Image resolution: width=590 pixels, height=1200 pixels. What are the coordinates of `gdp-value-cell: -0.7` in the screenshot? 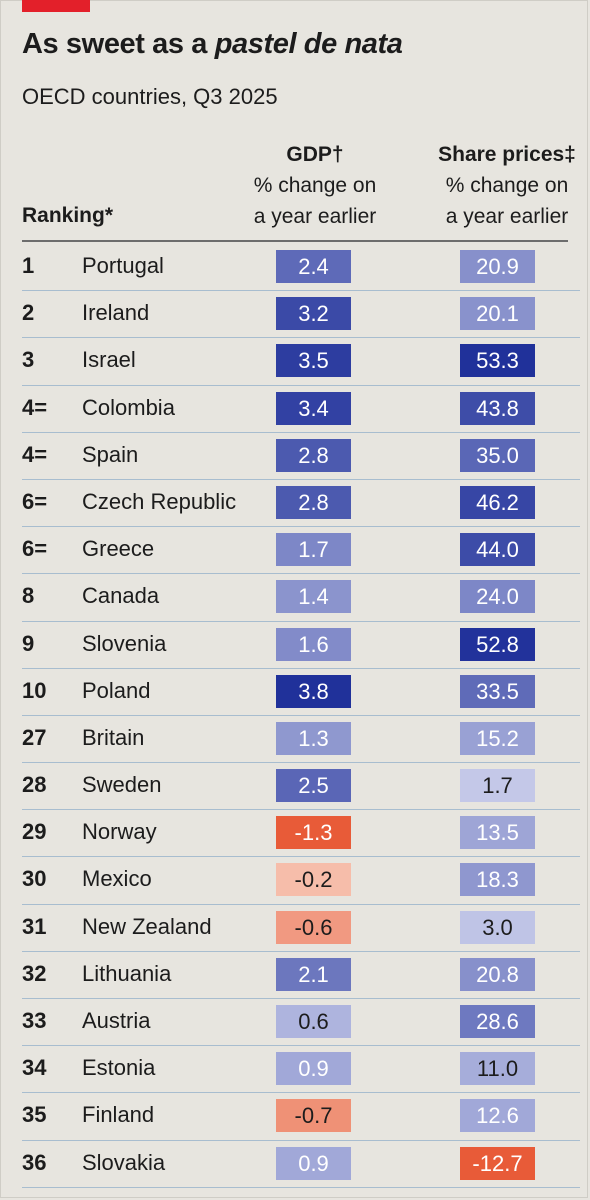 It's located at (313, 1116).